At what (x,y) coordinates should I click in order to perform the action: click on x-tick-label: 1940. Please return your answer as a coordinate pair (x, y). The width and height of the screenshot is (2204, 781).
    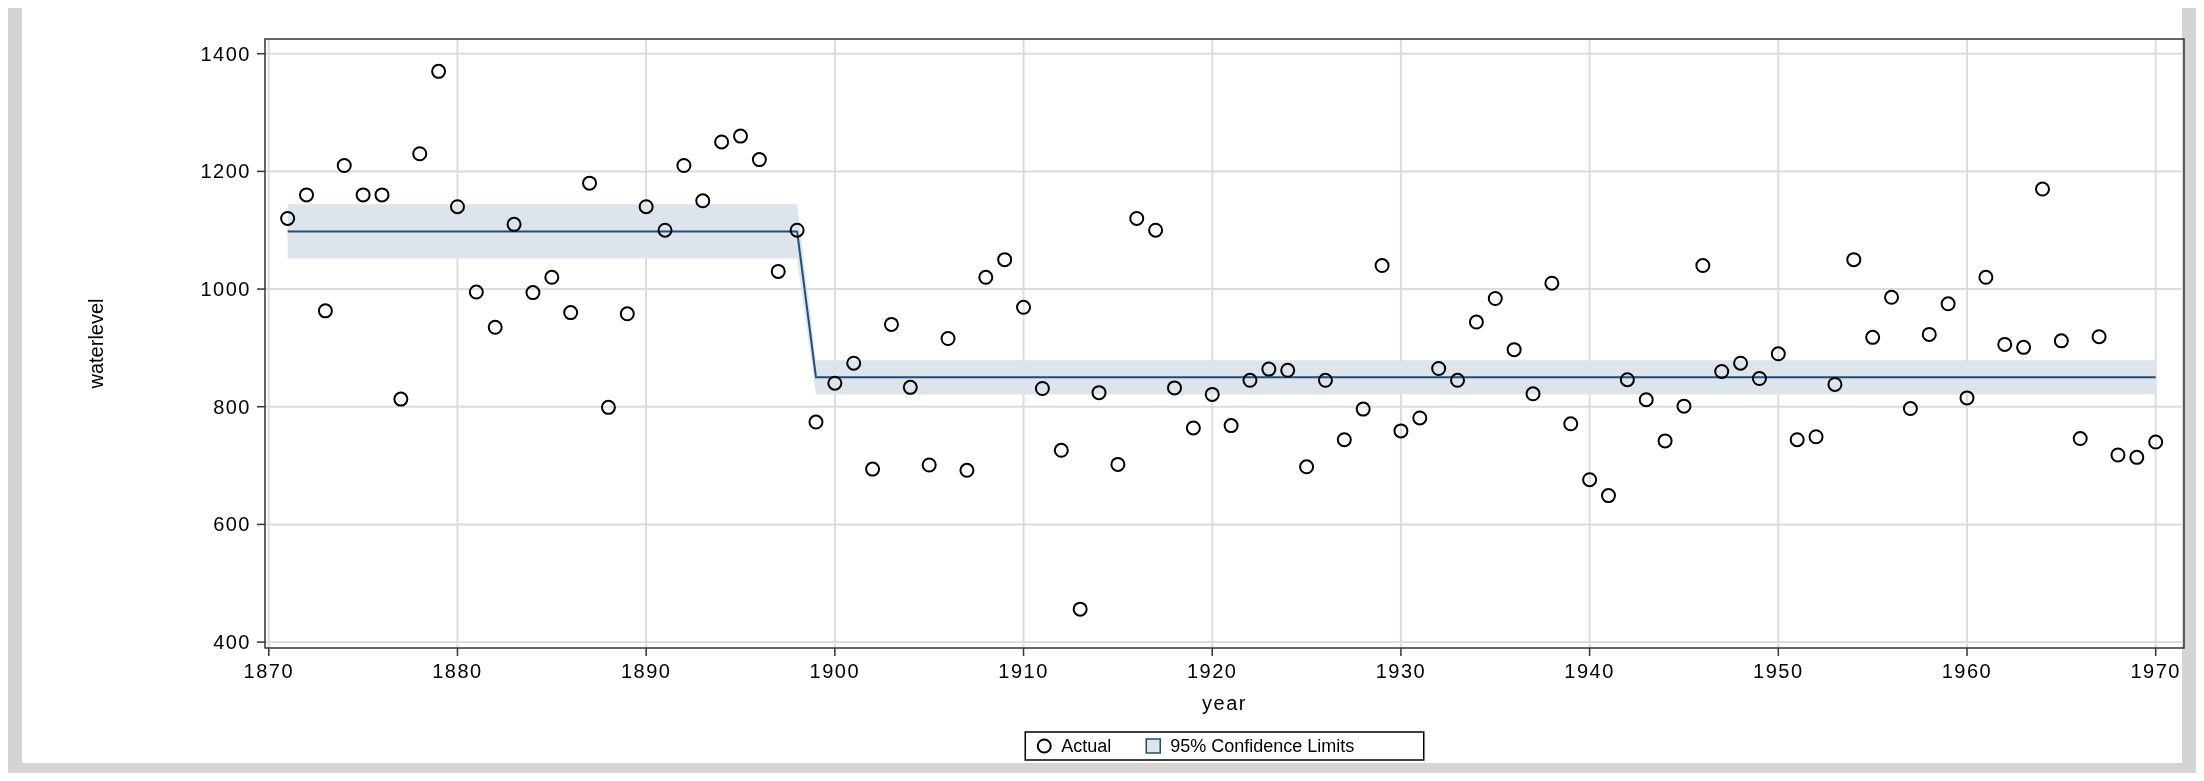
    Looking at the image, I should click on (1589, 671).